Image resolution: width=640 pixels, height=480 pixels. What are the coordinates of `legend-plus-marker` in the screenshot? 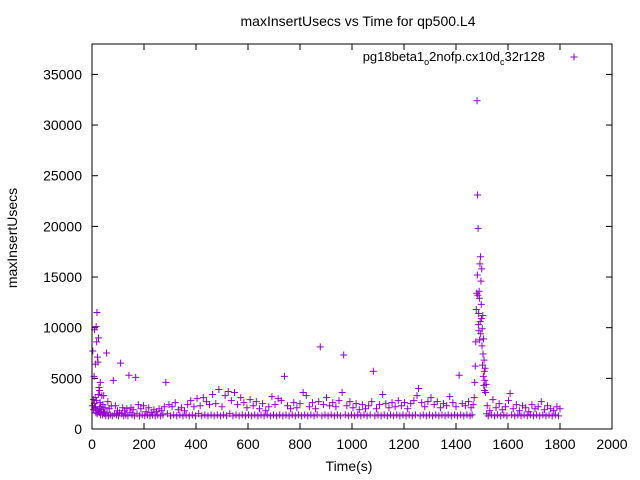 It's located at (574, 57).